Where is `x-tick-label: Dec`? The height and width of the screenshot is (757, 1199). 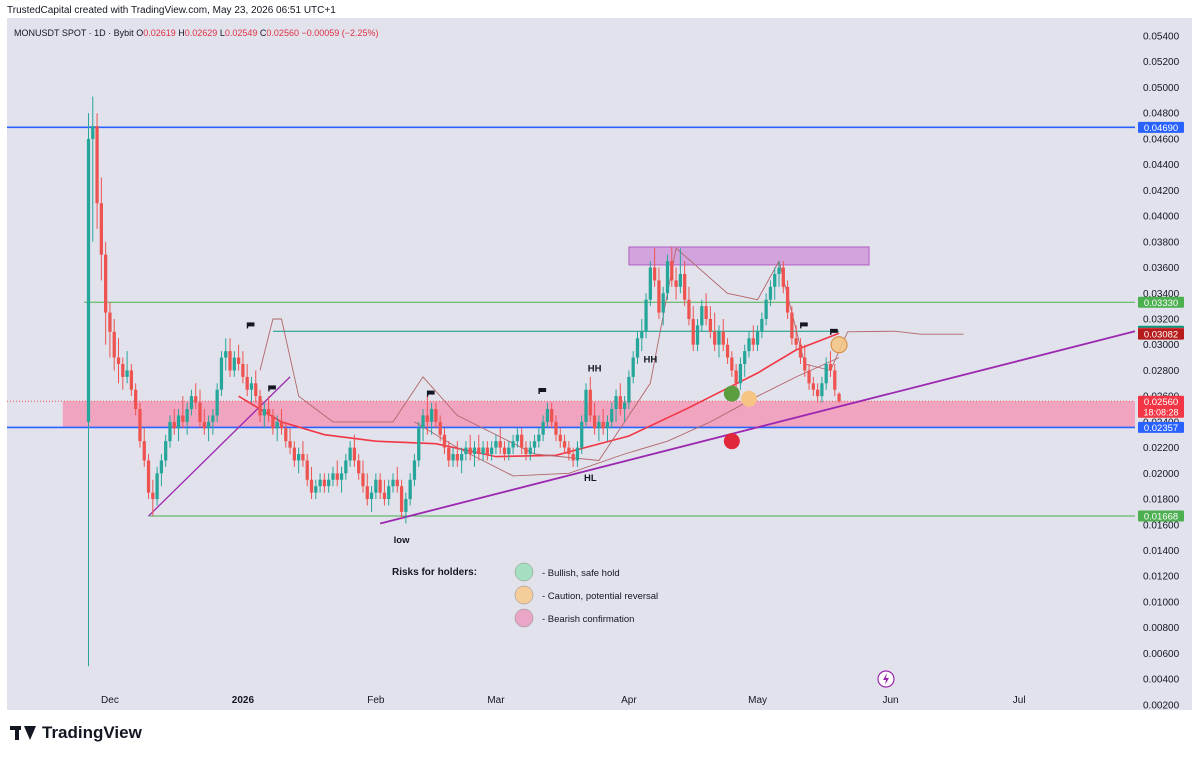 x-tick-label: Dec is located at coordinates (110, 700).